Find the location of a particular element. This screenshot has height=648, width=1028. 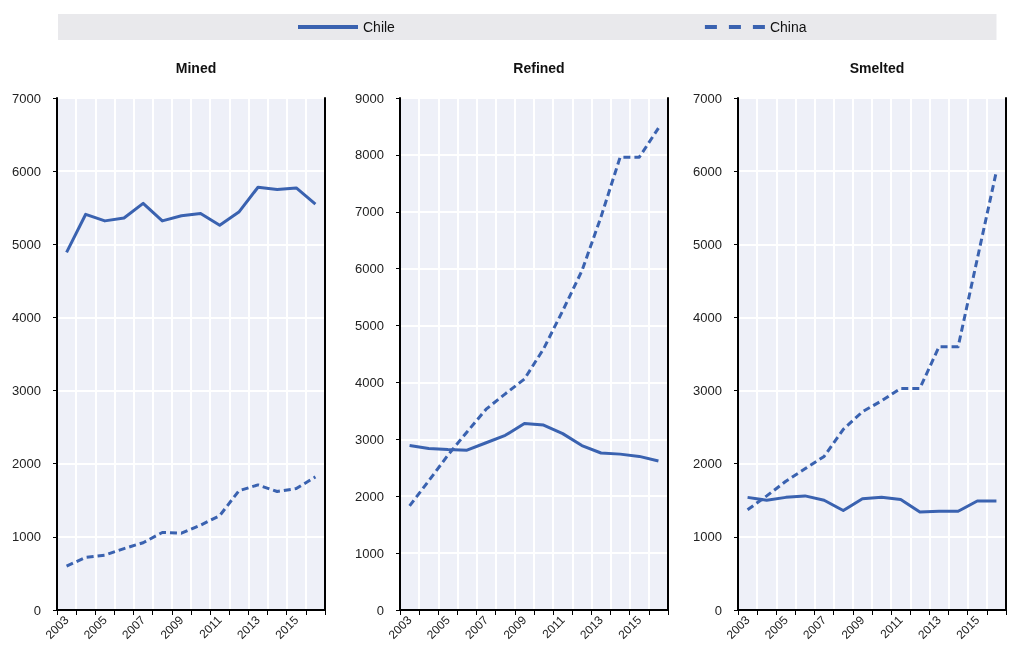

legend-label: Chile is located at coordinates (379, 27).